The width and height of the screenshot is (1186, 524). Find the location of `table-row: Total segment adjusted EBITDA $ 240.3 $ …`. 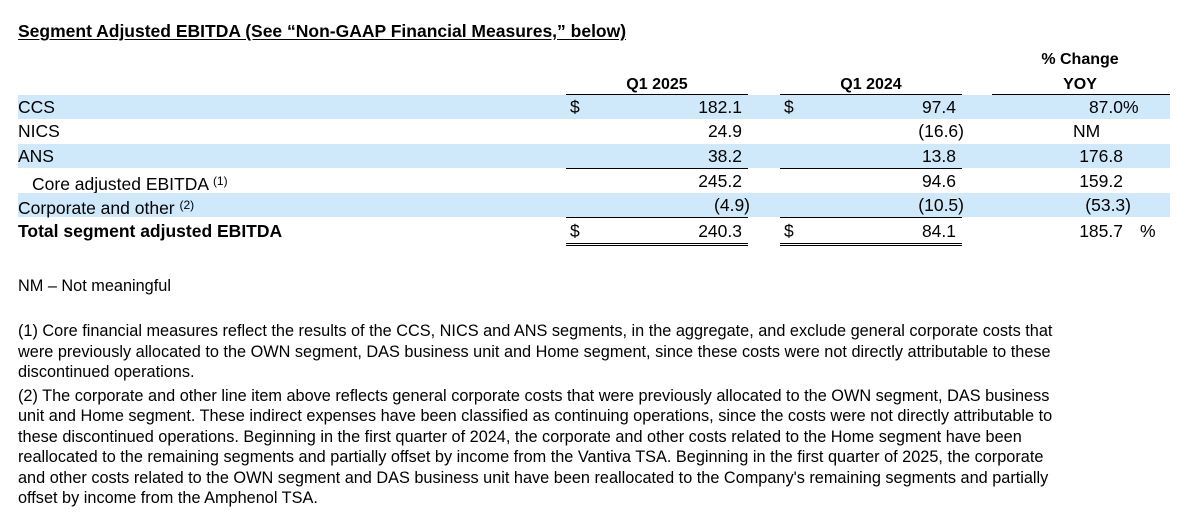

table-row: Total segment adjusted EBITDA $ 240.3 $ … is located at coordinates (594, 231).